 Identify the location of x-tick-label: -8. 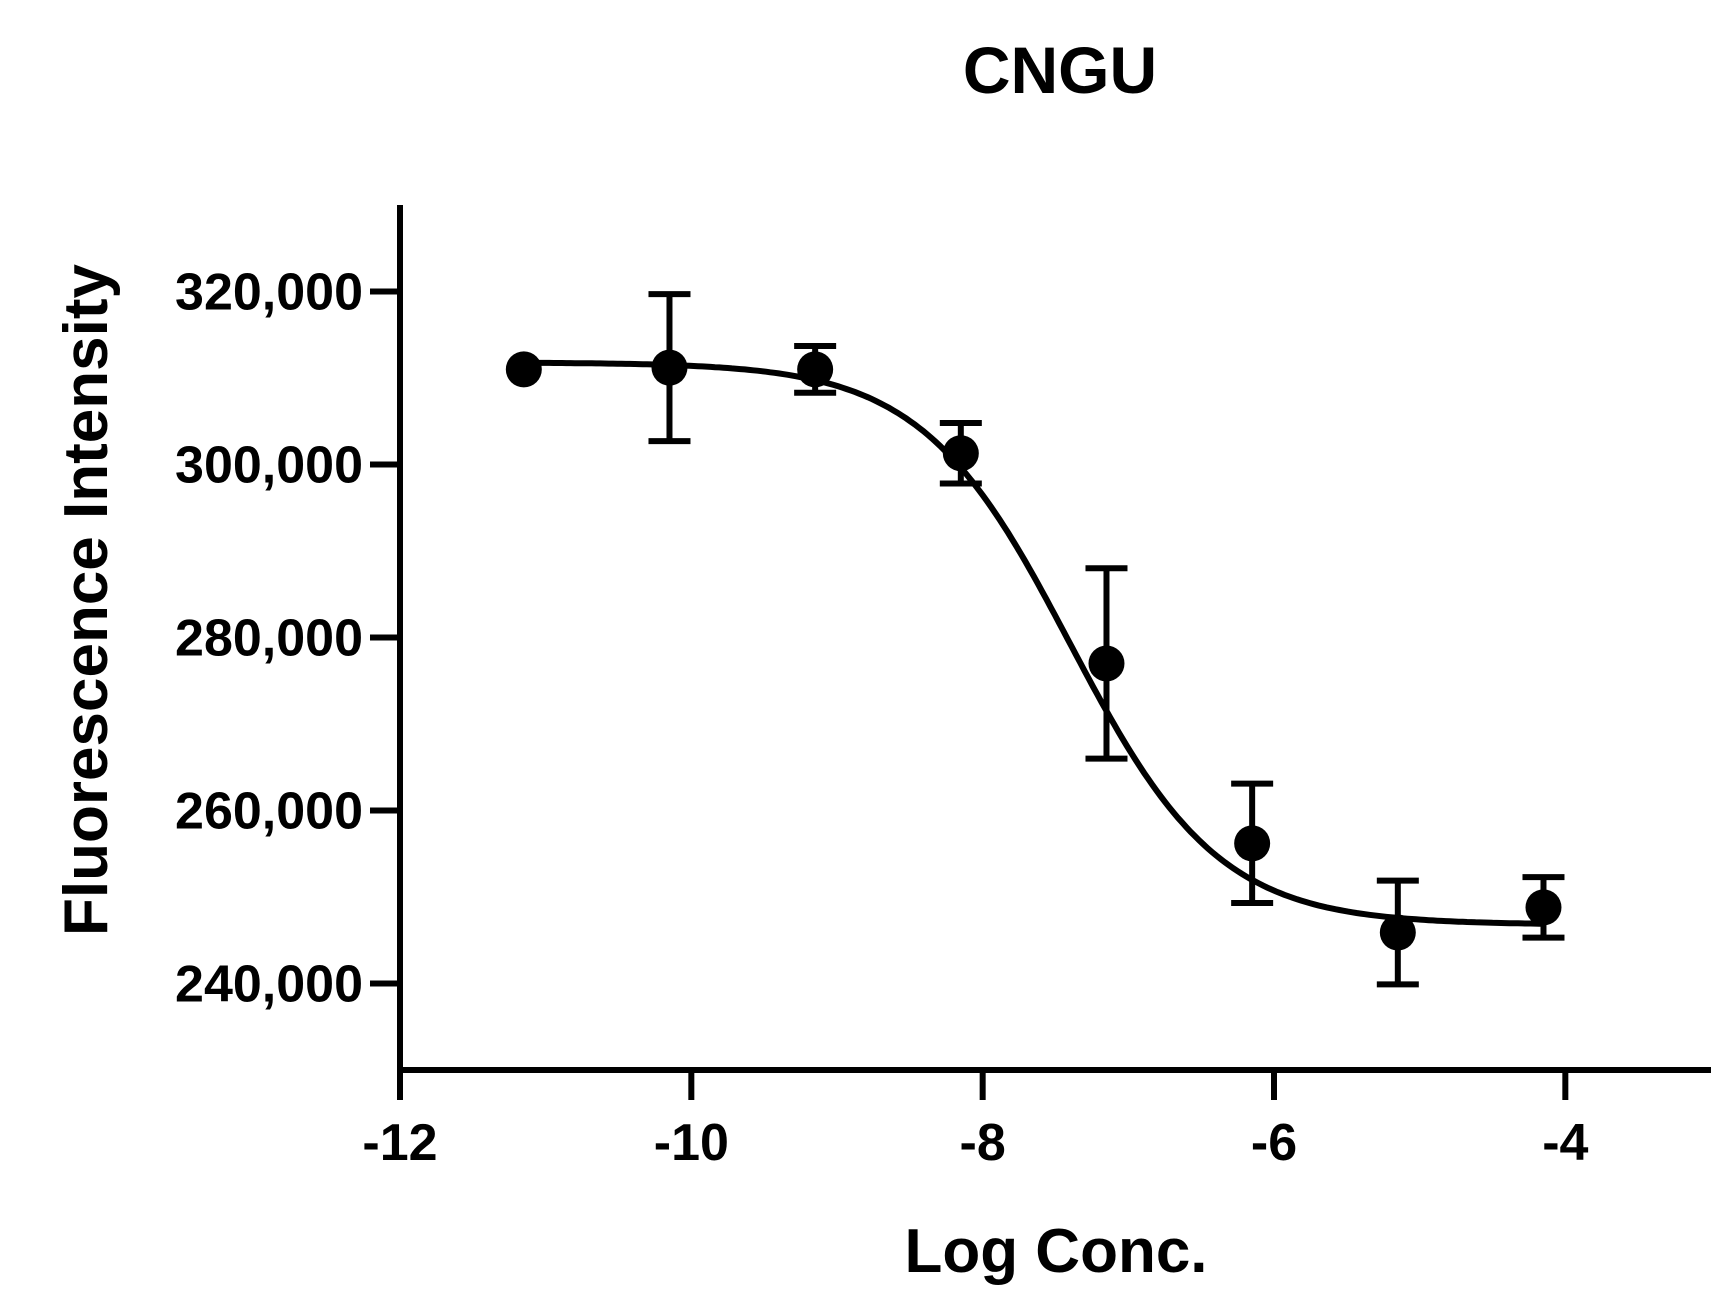
(983, 1143).